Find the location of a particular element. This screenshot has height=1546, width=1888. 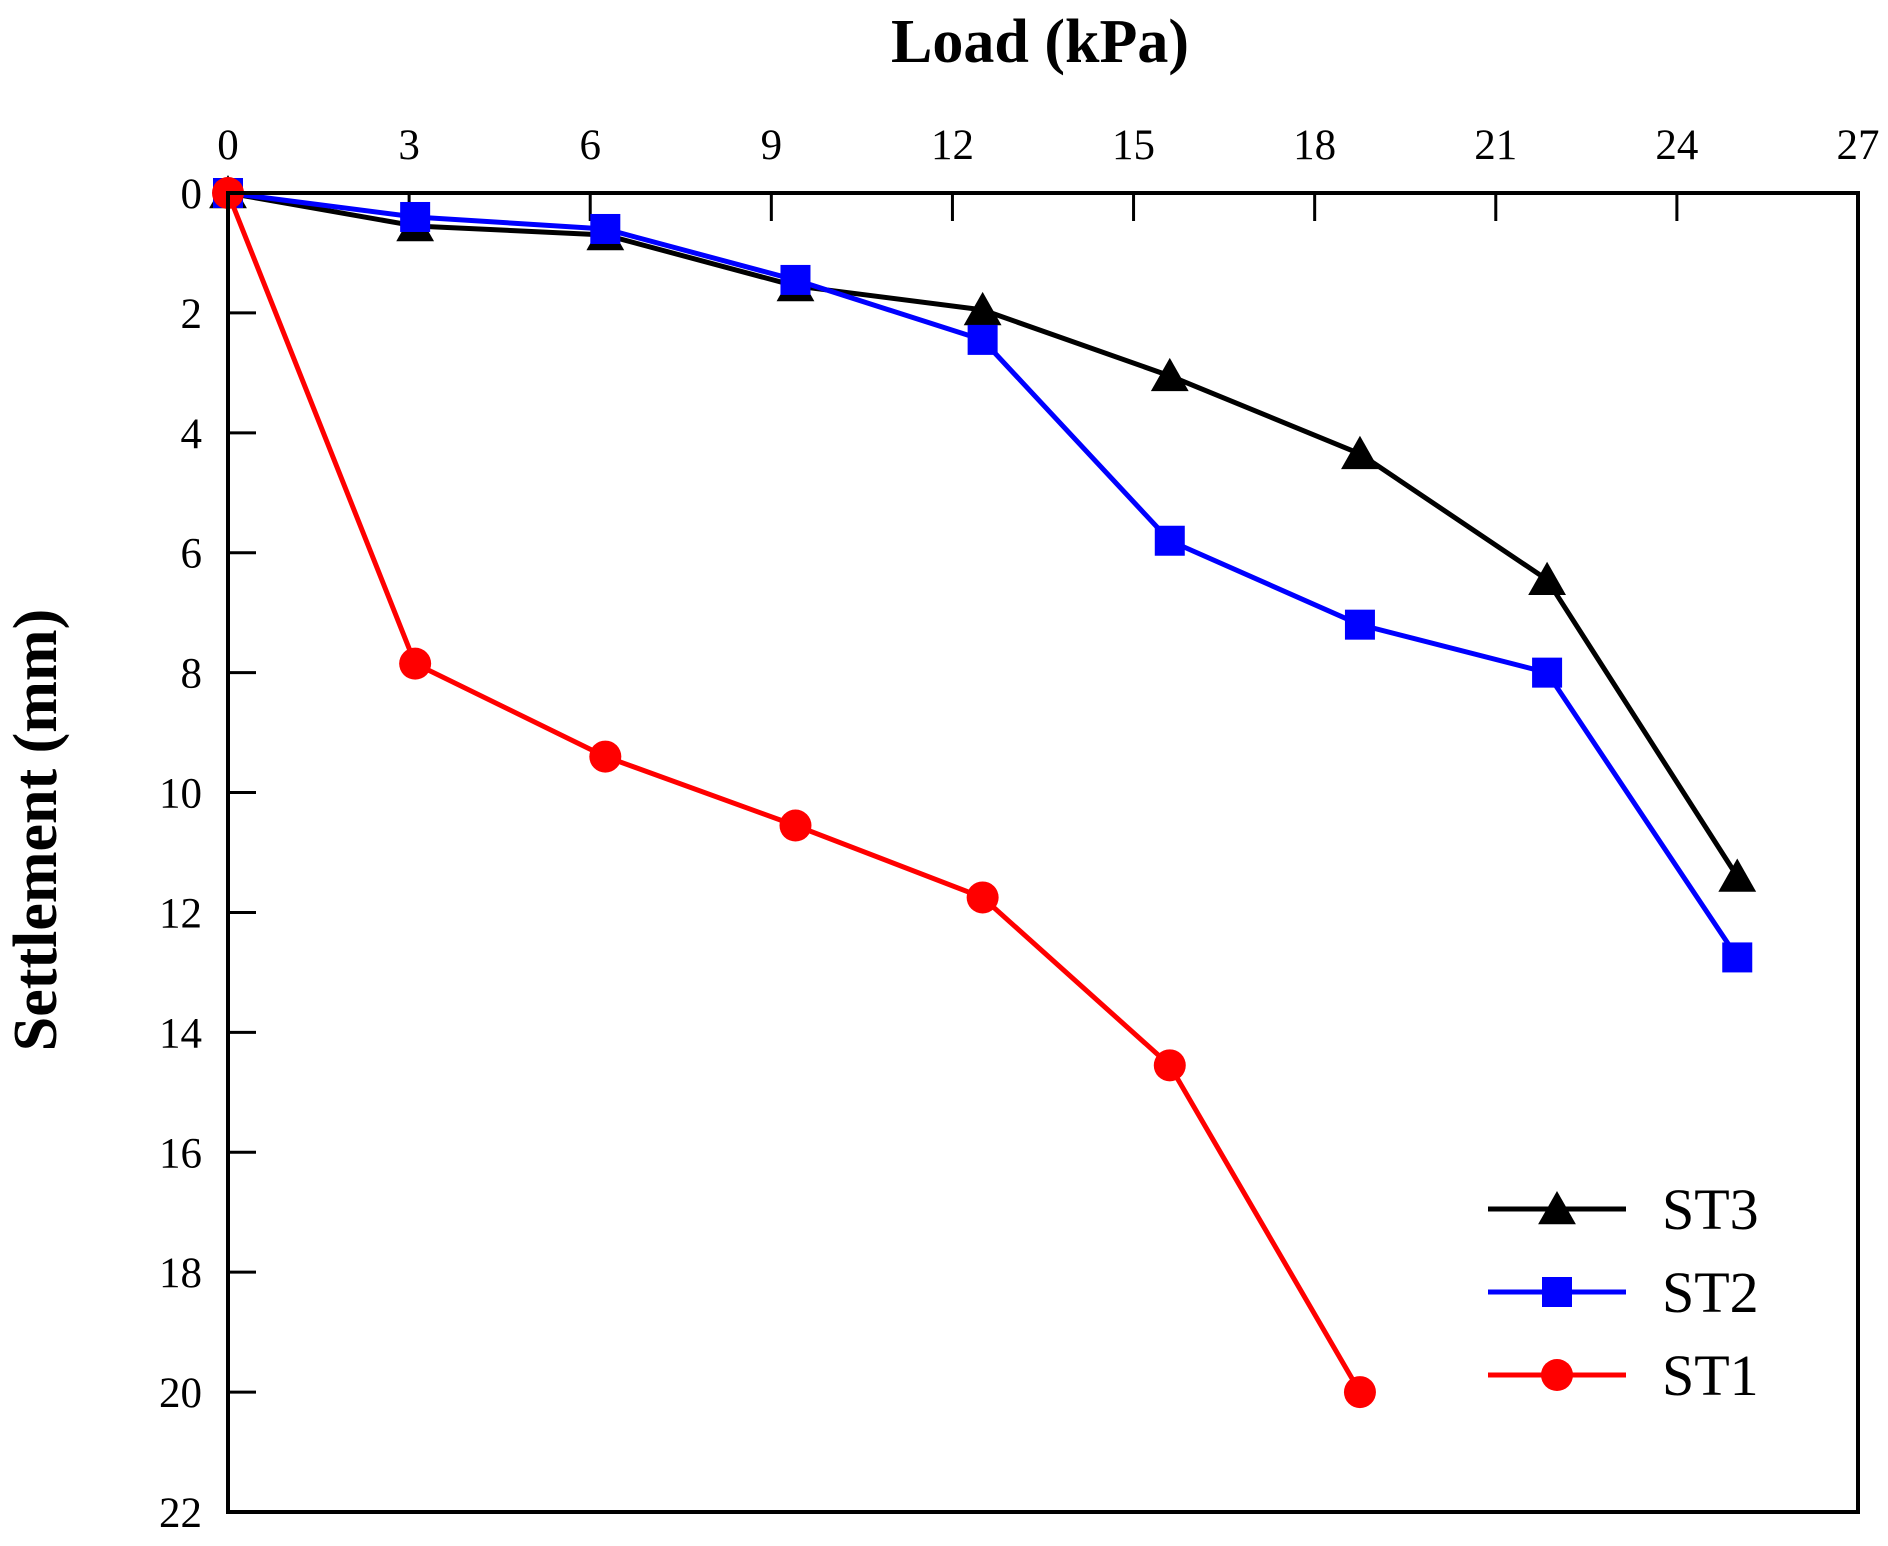

y-tick-label: 4 is located at coordinates (192, 434).